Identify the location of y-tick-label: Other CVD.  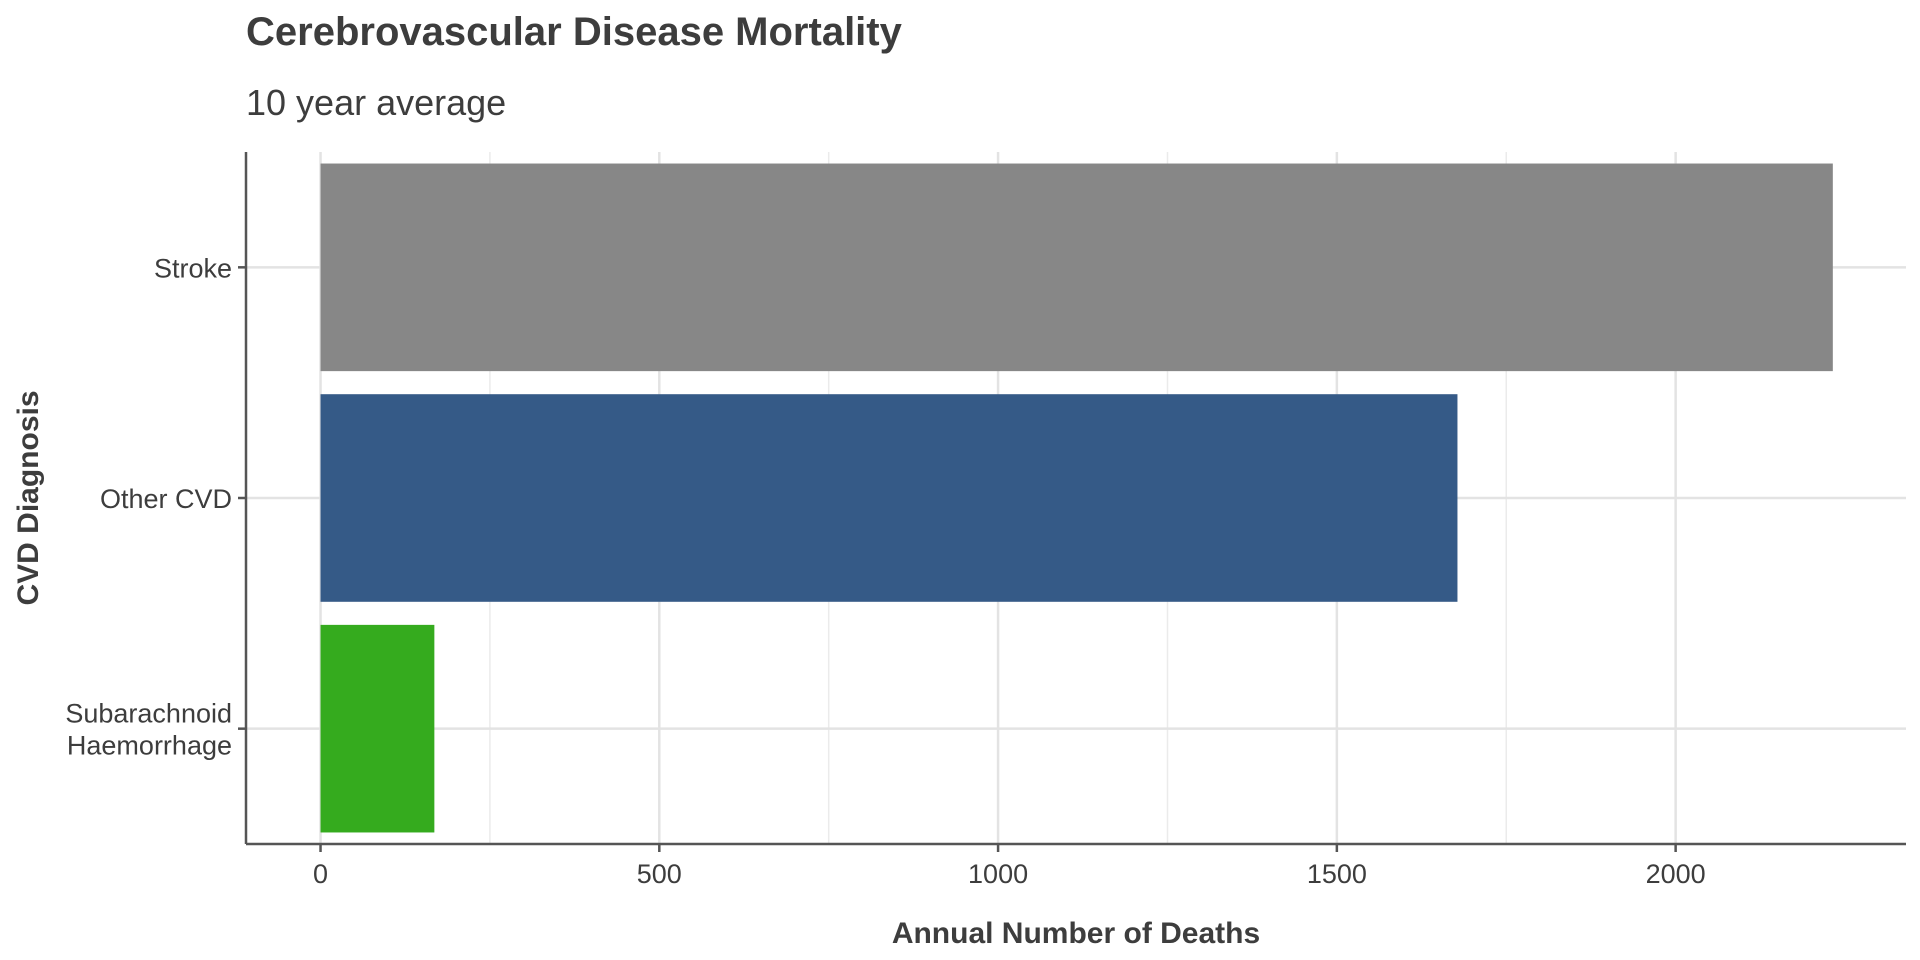
(166, 499).